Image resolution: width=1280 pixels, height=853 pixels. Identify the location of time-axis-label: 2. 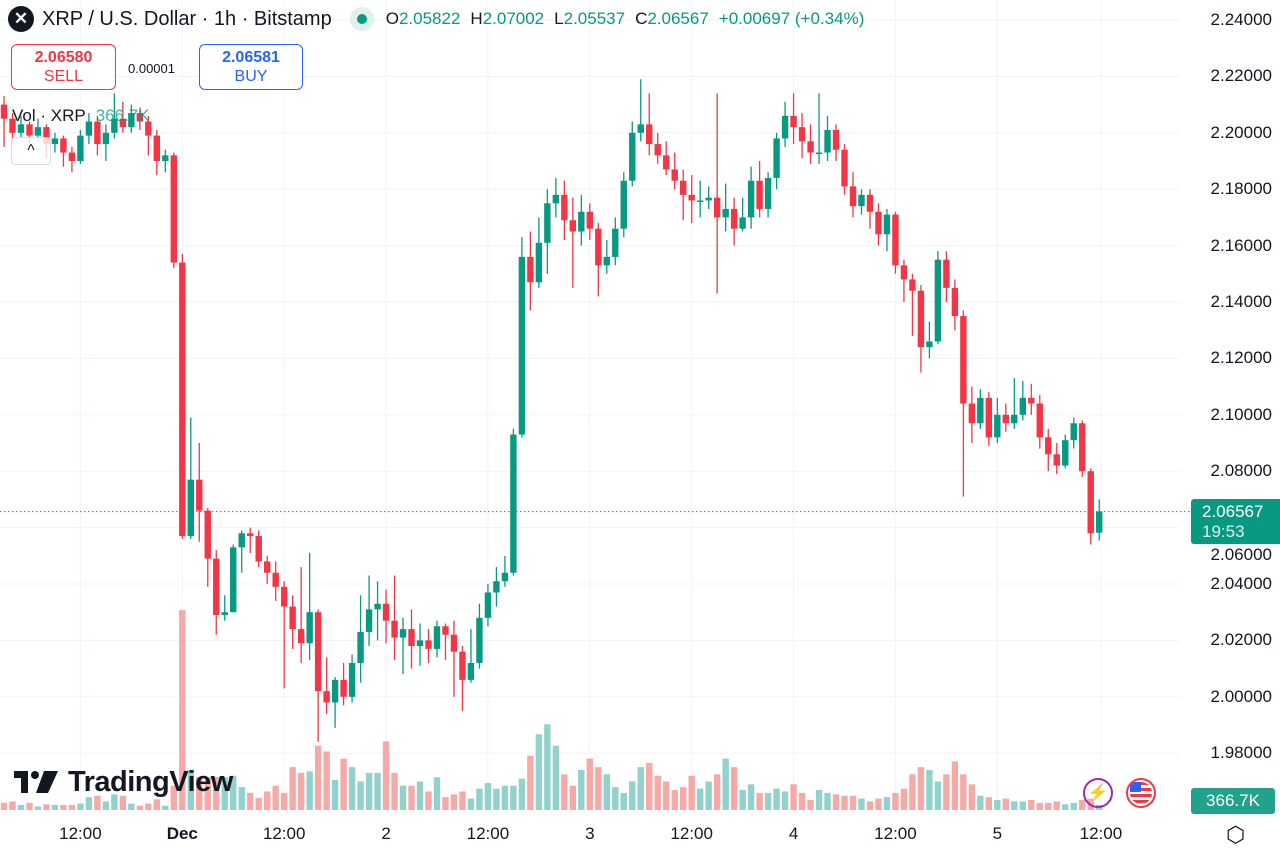
(386, 833).